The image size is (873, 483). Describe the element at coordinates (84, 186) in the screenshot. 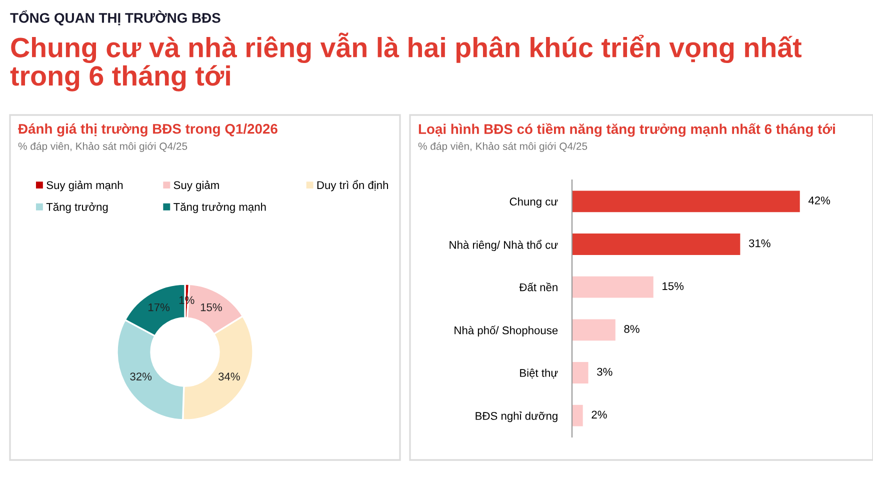

I see `legend-label: Suy giảm mạnh` at that location.